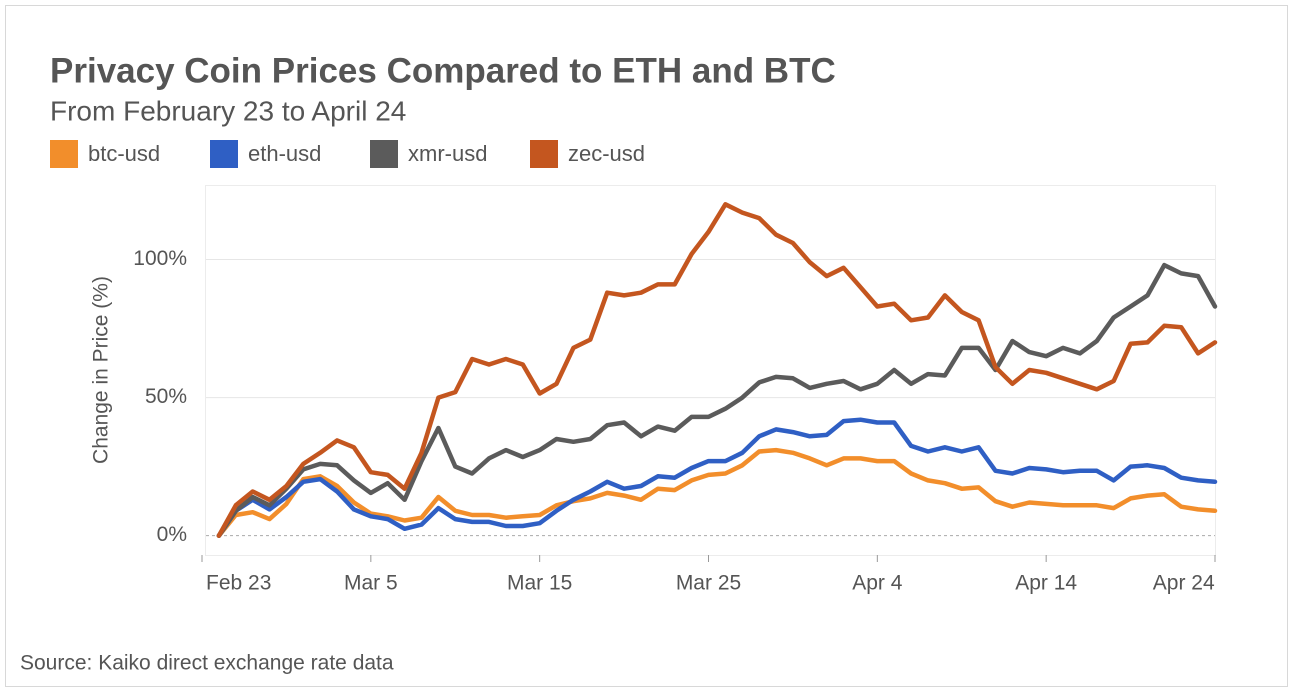 This screenshot has height=697, width=1293. I want to click on x-tick-label: Apr 14, so click(1046, 583).